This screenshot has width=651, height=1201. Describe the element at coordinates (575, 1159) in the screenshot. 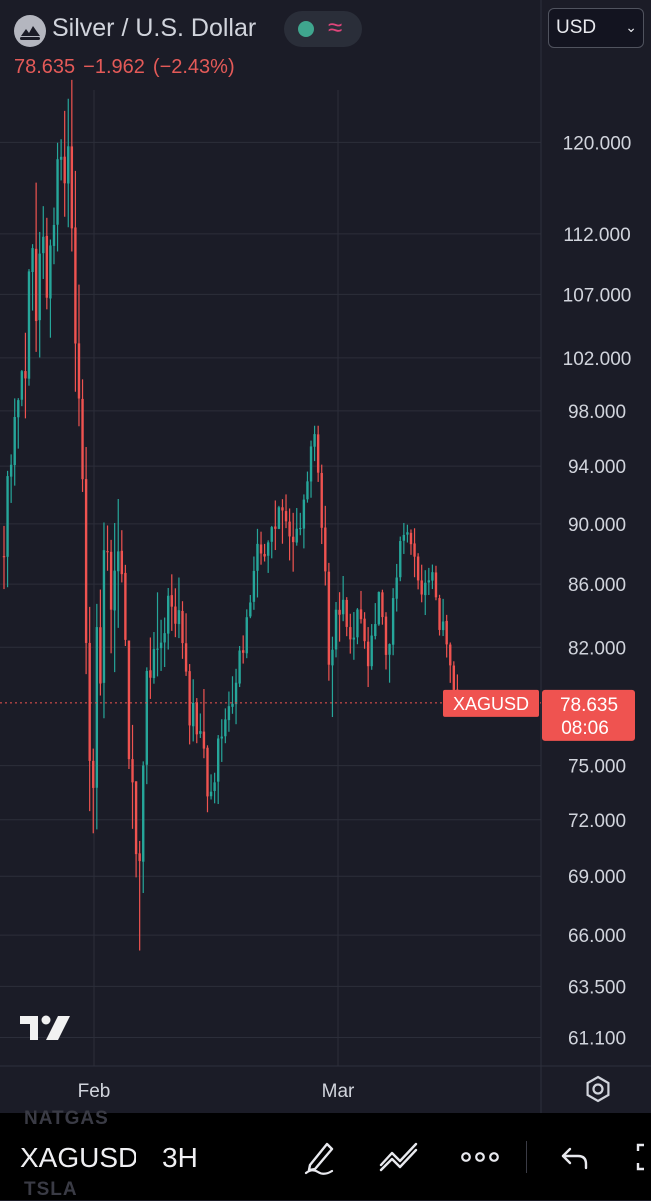

I see `undo-icon` at that location.